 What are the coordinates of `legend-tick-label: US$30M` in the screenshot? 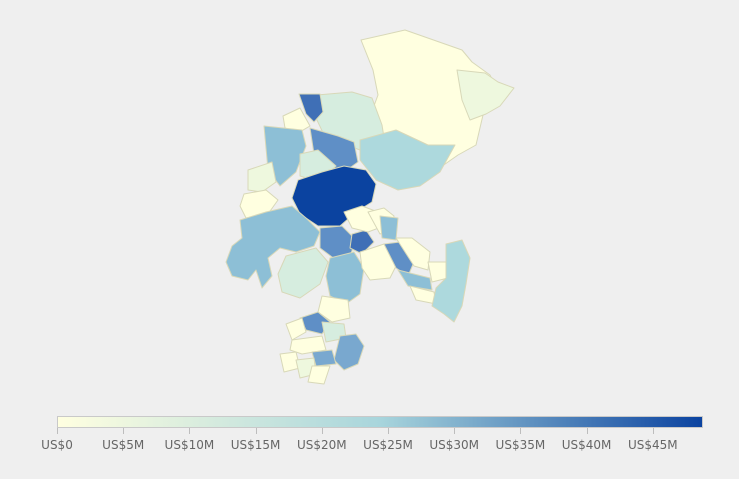 It's located at (454, 445).